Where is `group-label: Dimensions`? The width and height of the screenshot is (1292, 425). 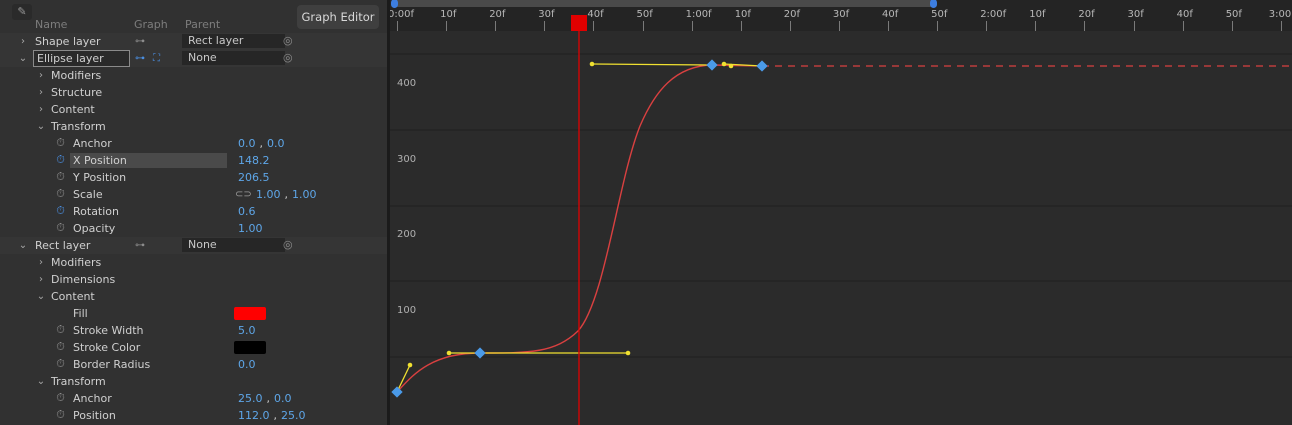
group-label: Dimensions is located at coordinates (83, 279).